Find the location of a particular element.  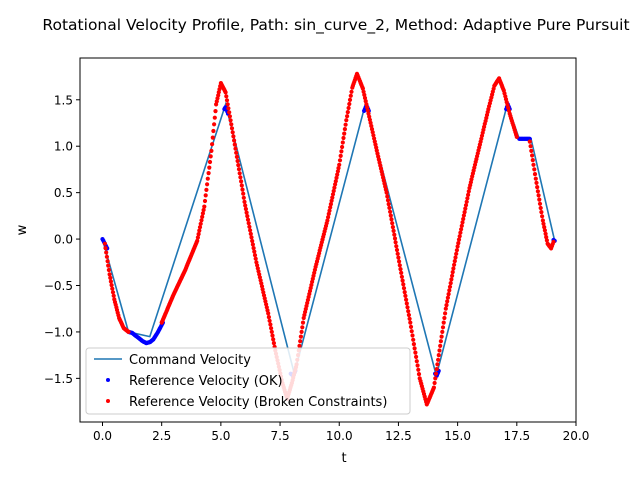

y-tick-label: 0.5 is located at coordinates (63, 193).